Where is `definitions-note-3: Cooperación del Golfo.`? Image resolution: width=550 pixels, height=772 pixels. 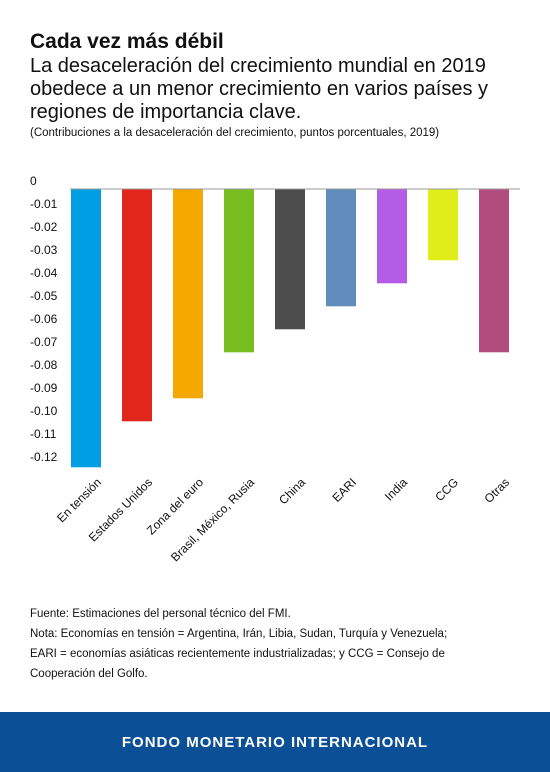
definitions-note-3: Cooperación del Golfo. is located at coordinates (89, 674).